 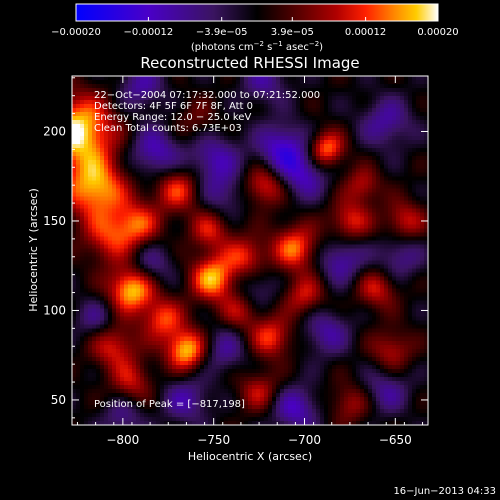 What do you see at coordinates (54, 221) in the screenshot?
I see `y-tick-label: 150` at bounding box center [54, 221].